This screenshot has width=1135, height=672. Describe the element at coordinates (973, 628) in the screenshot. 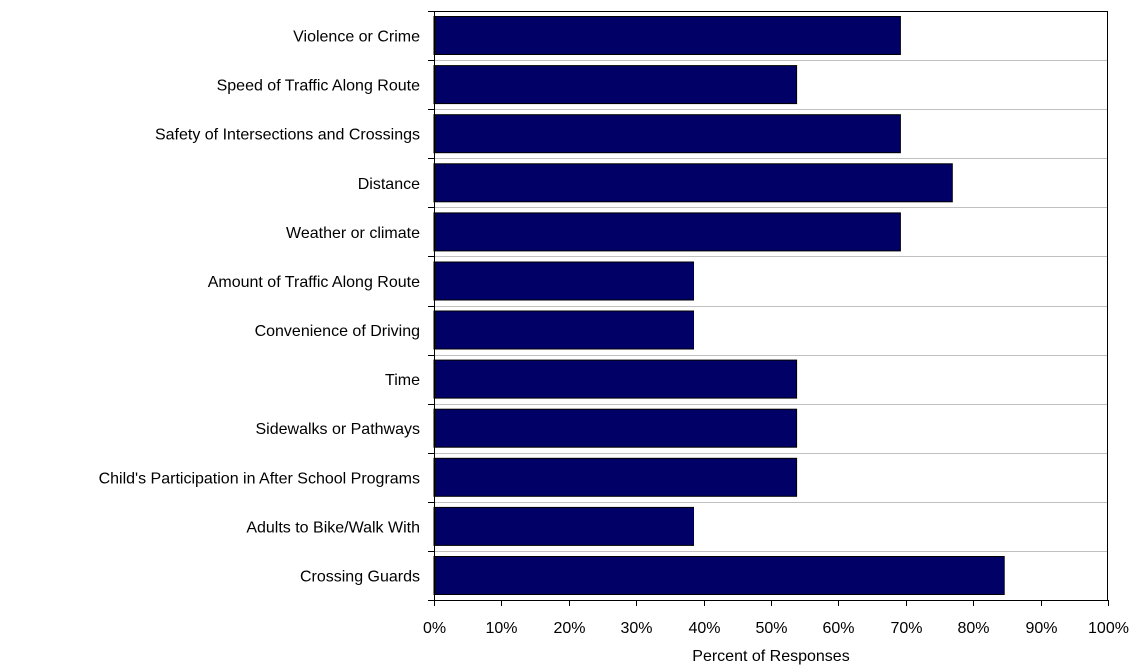

I see `x-tick-label: 80%` at that location.